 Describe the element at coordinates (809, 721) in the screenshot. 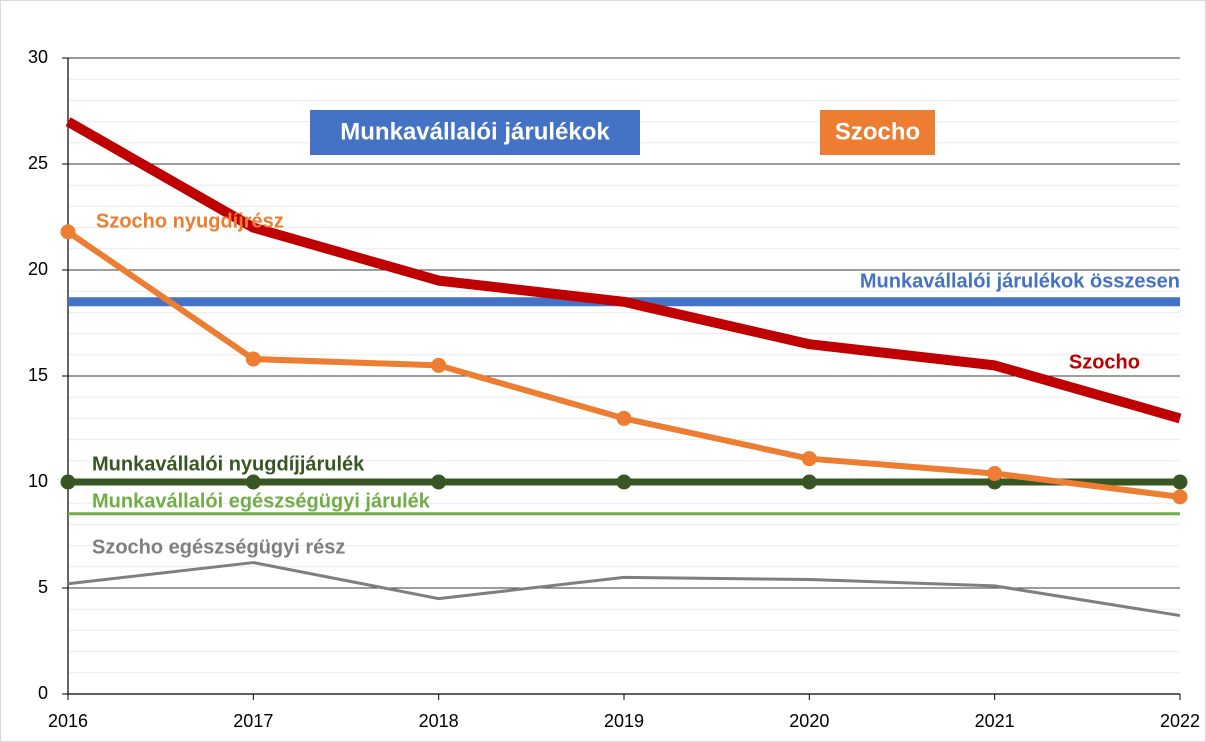

I see `x-tick-label: 2020` at that location.